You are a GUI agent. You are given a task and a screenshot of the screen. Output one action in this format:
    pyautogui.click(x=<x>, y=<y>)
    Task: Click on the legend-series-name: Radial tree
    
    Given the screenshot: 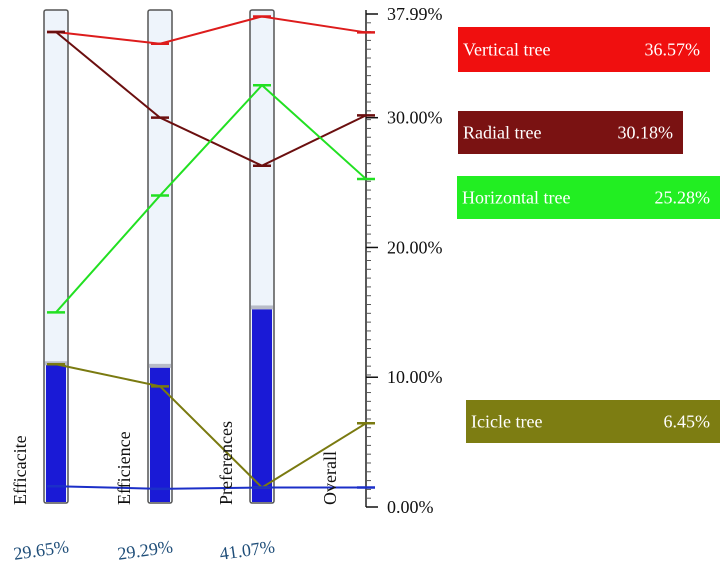 What is the action you would take?
    pyautogui.click(x=502, y=133)
    